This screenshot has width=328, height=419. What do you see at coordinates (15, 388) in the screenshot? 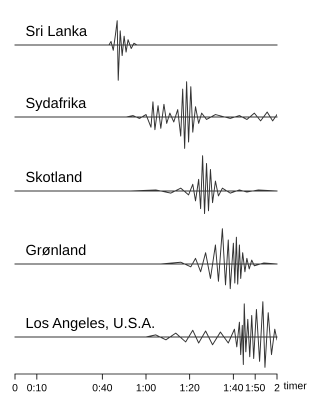
I see `x-tick-label: 0` at bounding box center [15, 388].